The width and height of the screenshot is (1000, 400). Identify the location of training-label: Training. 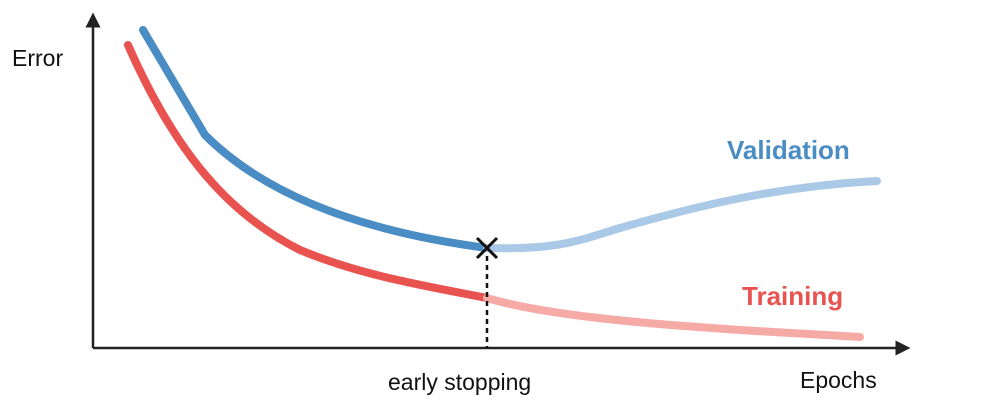
(792, 296).